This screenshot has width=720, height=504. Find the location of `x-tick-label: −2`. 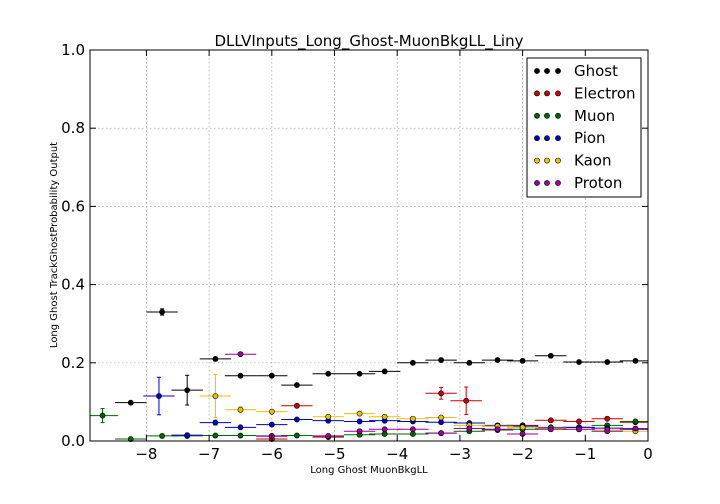

x-tick-label: −2 is located at coordinates (523, 454).